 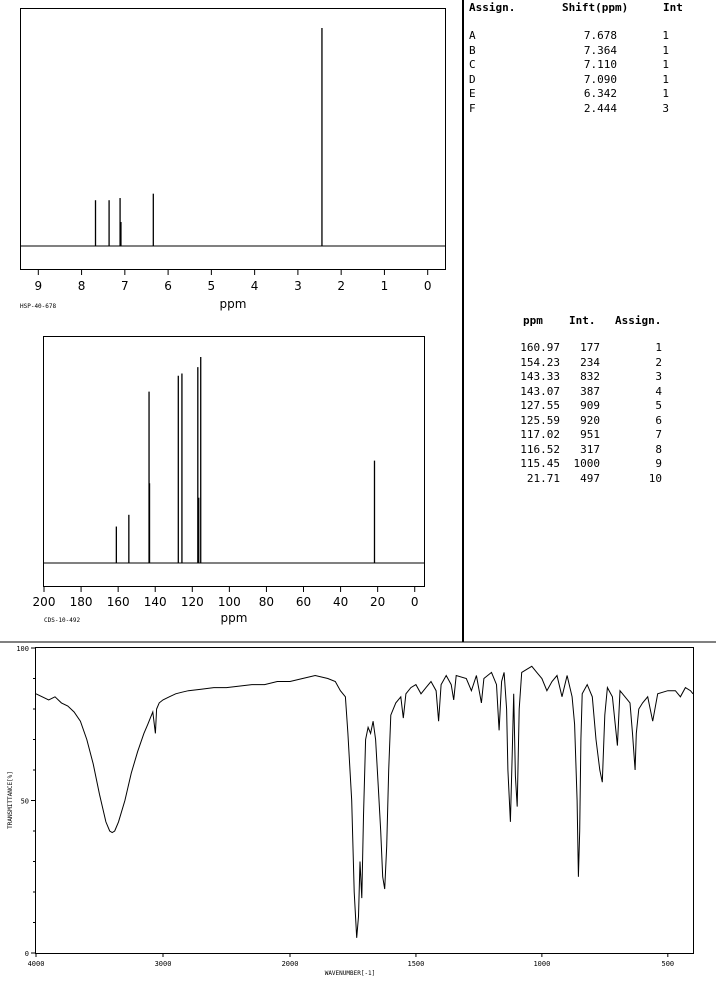 What do you see at coordinates (81, 602) in the screenshot?
I see `c-nmr-tick-label: 180` at bounding box center [81, 602].